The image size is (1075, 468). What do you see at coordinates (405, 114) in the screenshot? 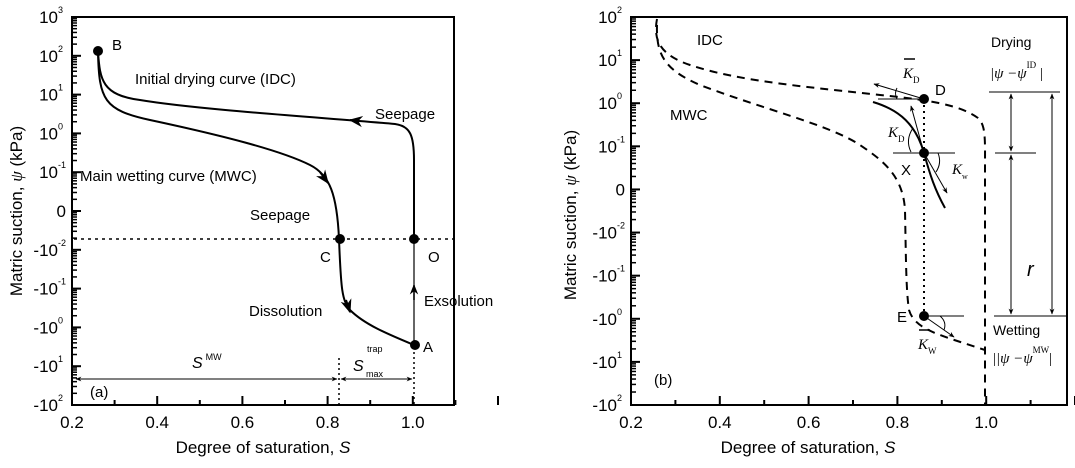
I see `seepage-top-label-a: Seepage` at bounding box center [405, 114].